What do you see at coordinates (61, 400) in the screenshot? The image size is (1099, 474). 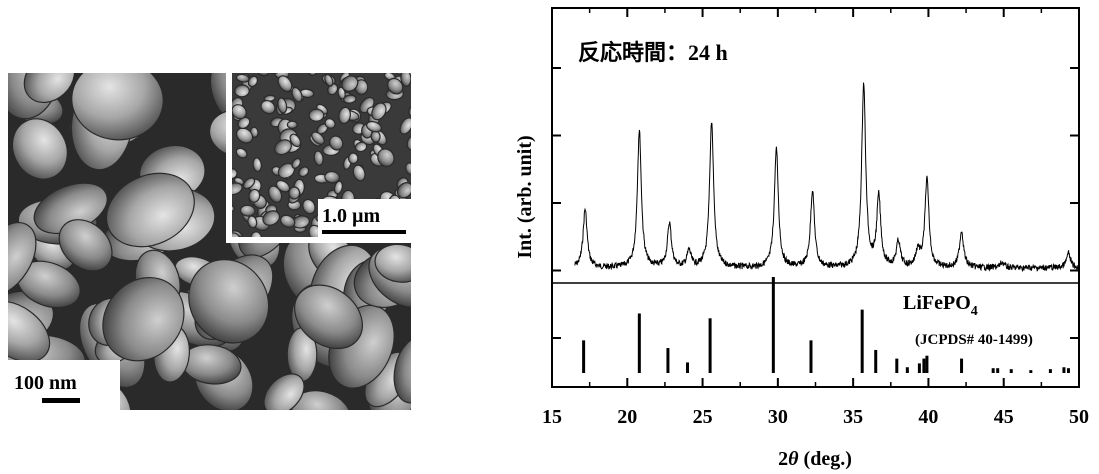 I see `main-scale-bar` at bounding box center [61, 400].